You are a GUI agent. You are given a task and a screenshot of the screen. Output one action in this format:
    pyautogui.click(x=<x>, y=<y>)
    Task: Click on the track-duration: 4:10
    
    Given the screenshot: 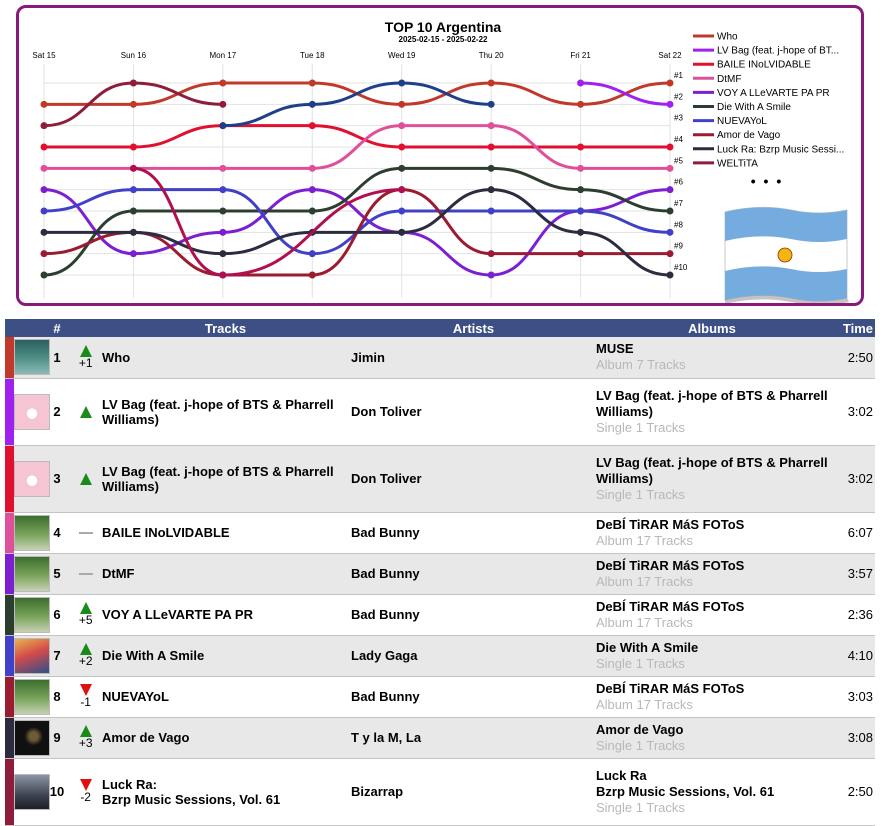 What is the action you would take?
    pyautogui.click(x=860, y=655)
    